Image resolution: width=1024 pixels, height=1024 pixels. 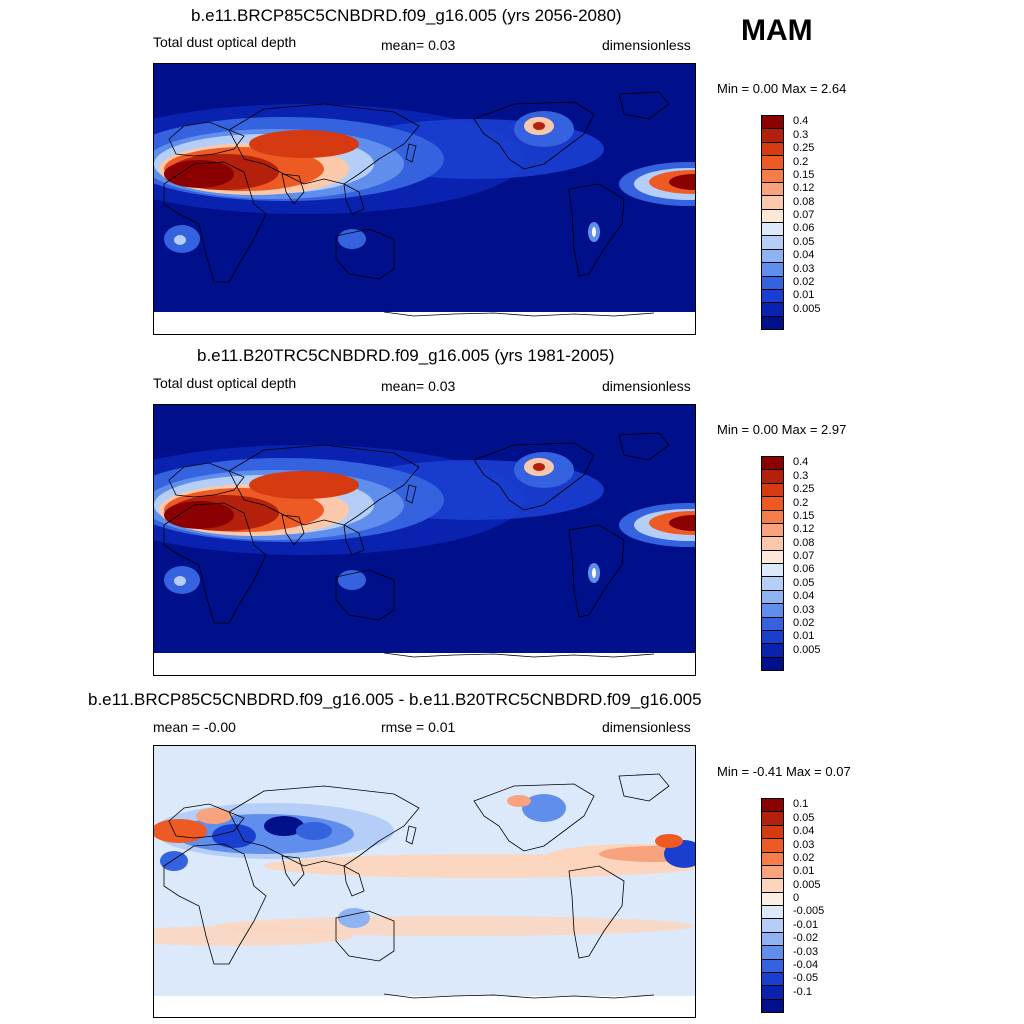 I want to click on colorbar-tick-label: -0.005, so click(x=809, y=911).